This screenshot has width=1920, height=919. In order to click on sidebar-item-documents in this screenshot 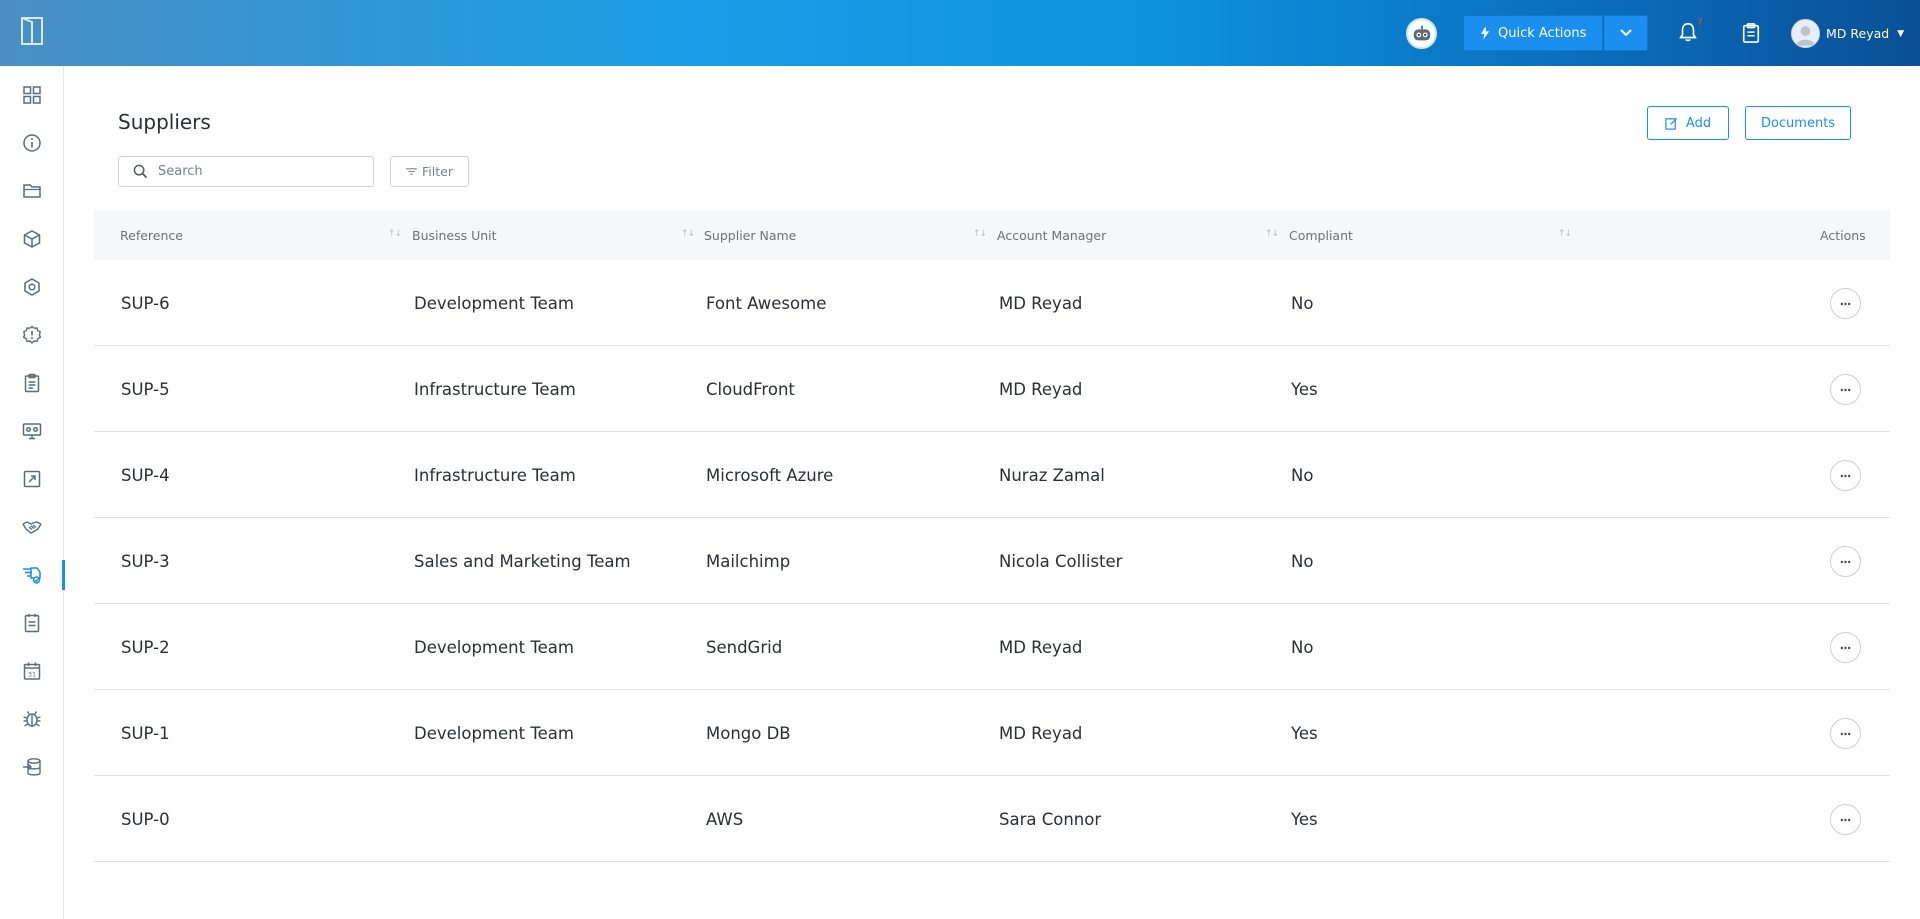, I will do `click(32, 623)`.